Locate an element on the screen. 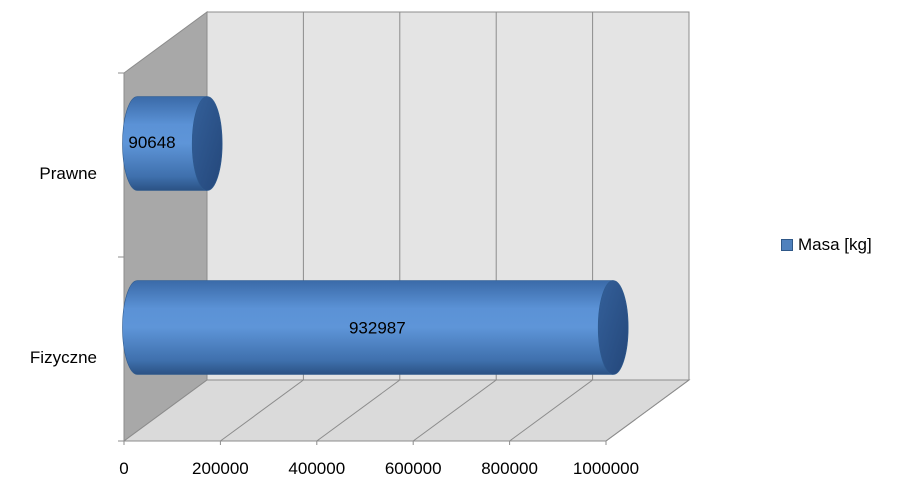 This screenshot has height=490, width=902. side-wall is located at coordinates (165, 226).